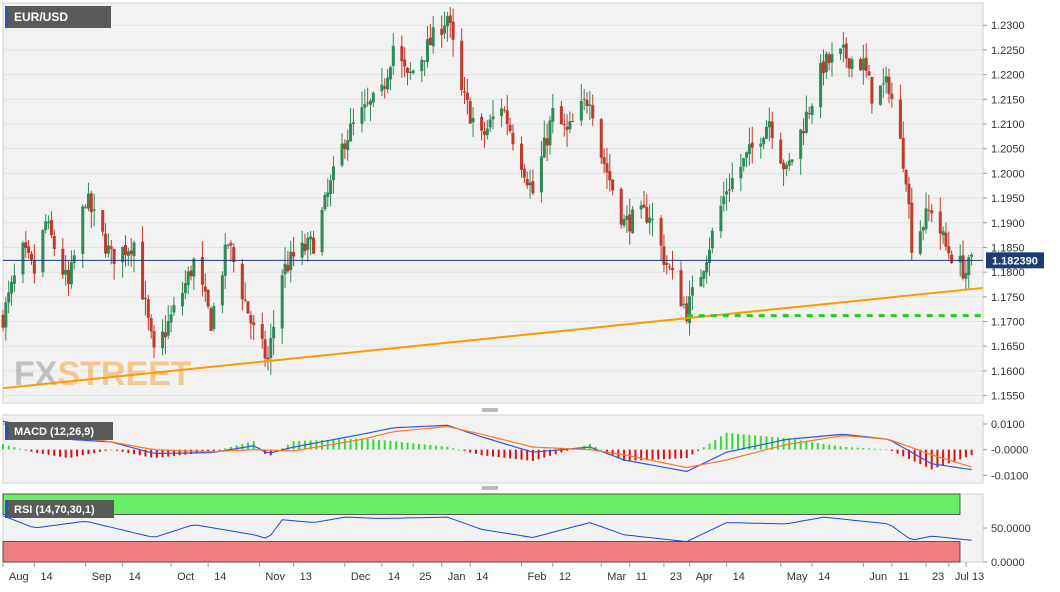 Image resolution: width=1060 pixels, height=592 pixels. What do you see at coordinates (103, 374) in the screenshot?
I see `fxstreet-watermark: FXSTREET` at bounding box center [103, 374].